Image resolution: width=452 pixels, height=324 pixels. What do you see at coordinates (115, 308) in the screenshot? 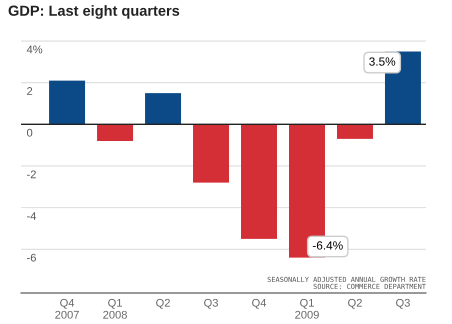
I see `x-tick-label: Q1 2008` at bounding box center [115, 308].